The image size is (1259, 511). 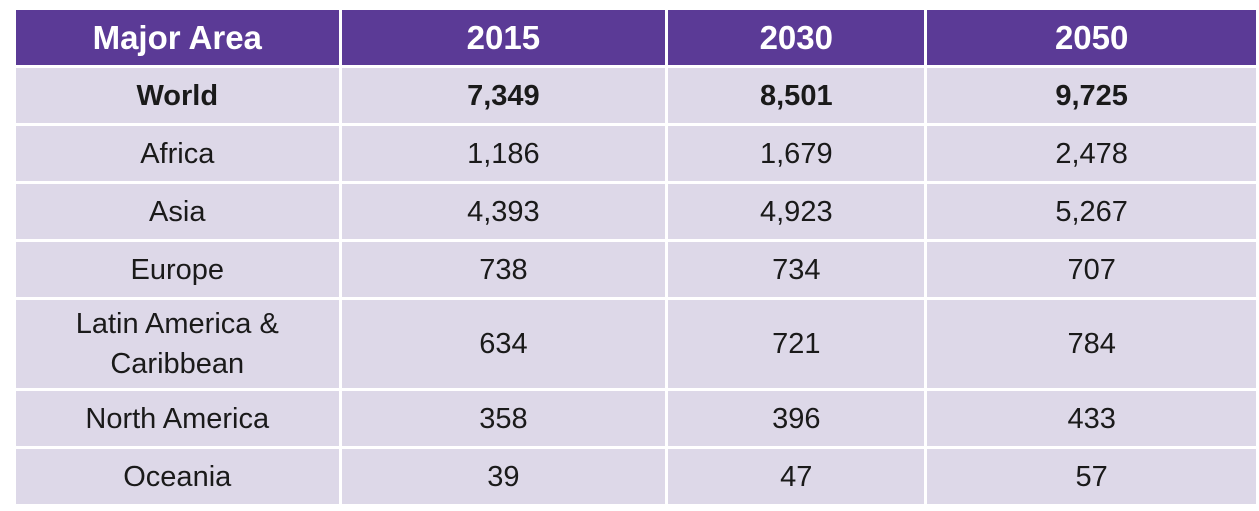 I want to click on value-cell: 47, so click(x=796, y=476).